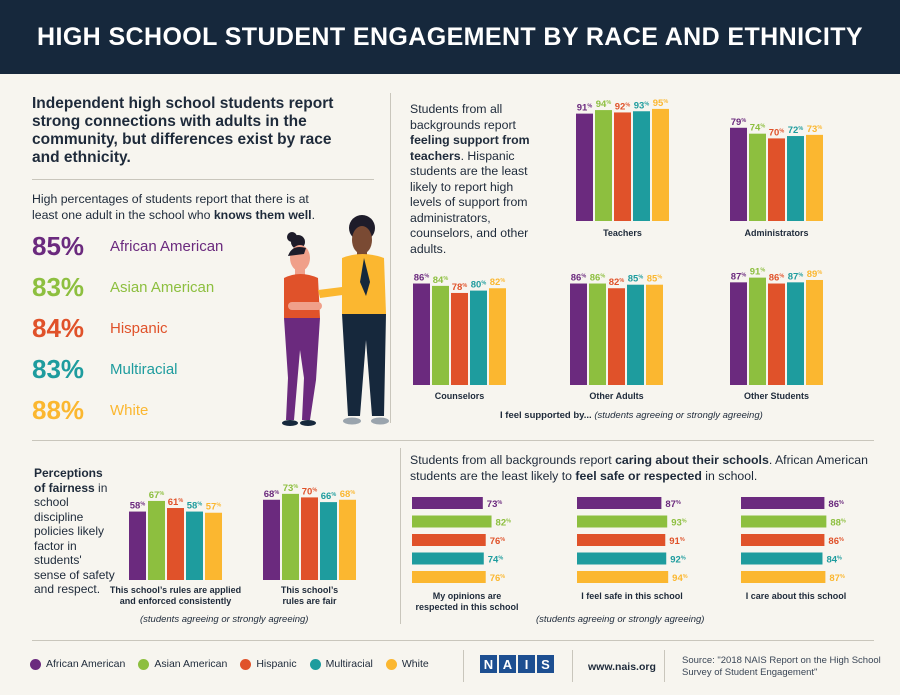 The image size is (900, 695). What do you see at coordinates (162, 287) in the screenshot?
I see `stat-label: Asian American` at bounding box center [162, 287].